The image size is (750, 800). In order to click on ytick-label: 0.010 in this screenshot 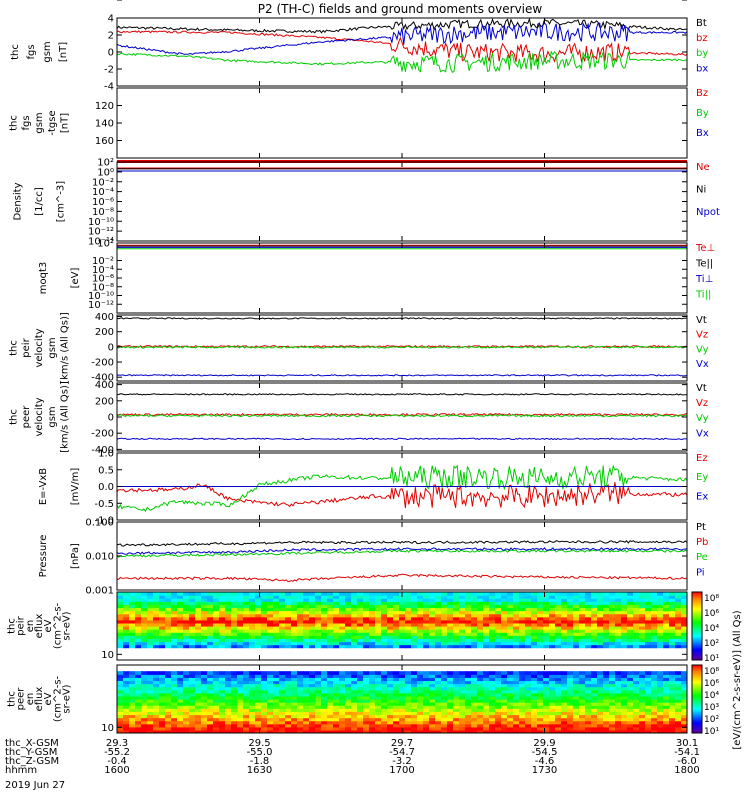, I will do `click(99, 557)`.